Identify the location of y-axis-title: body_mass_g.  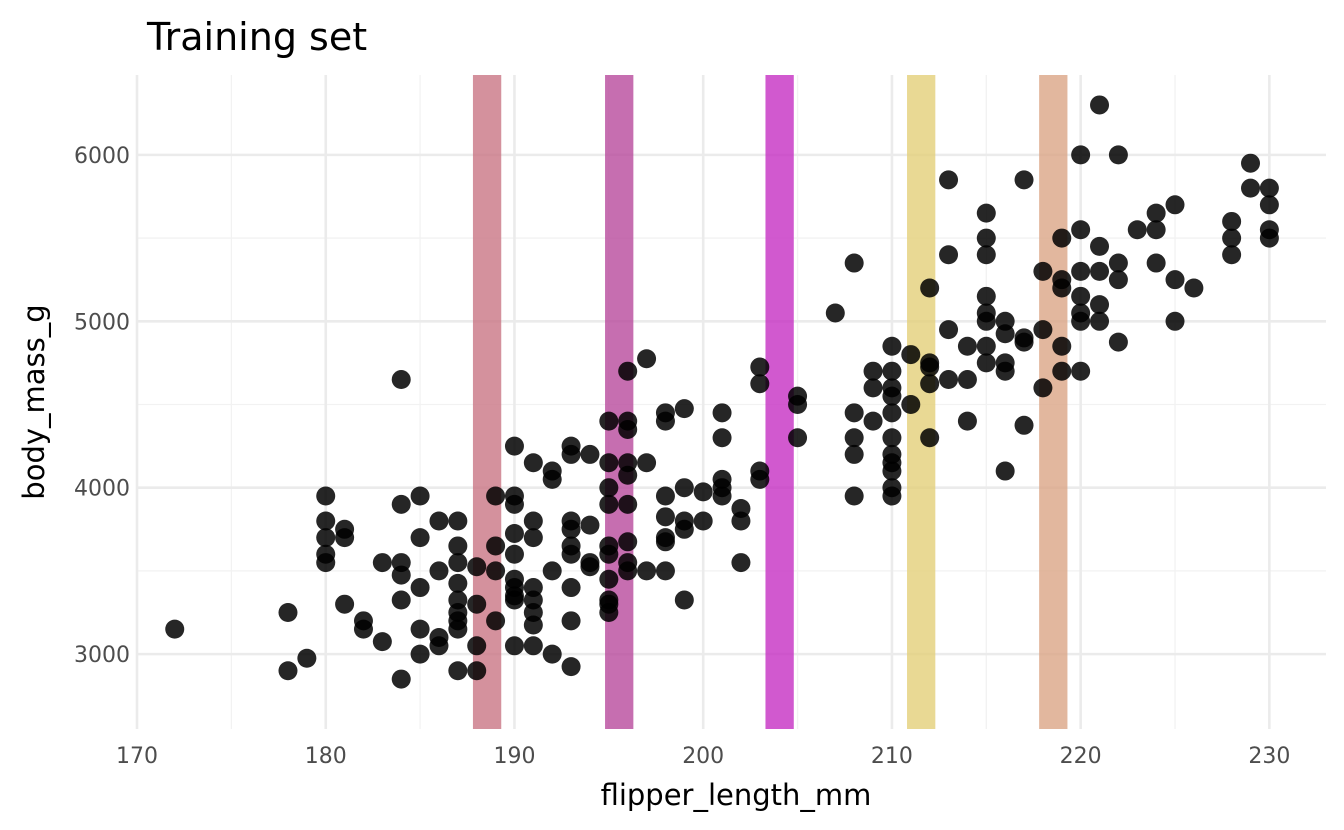
(34, 401).